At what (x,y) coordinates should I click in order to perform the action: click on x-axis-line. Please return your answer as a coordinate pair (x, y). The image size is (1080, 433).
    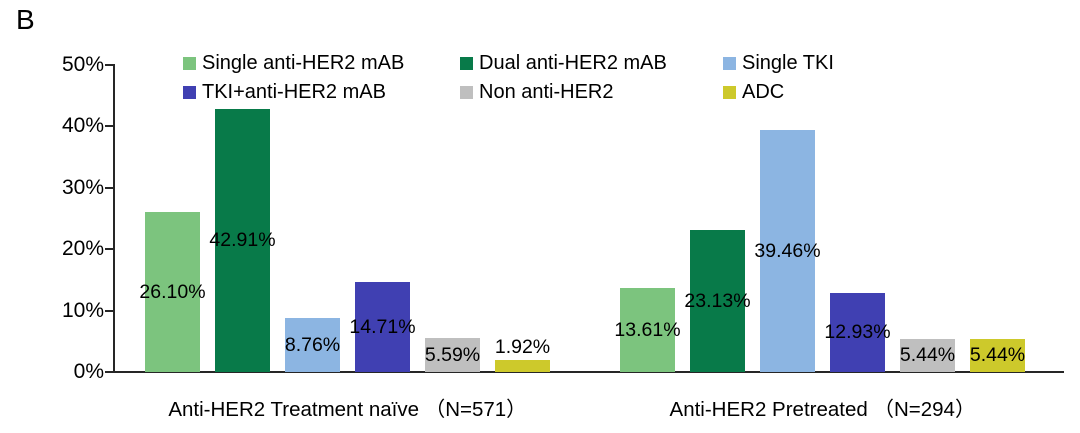
    Looking at the image, I should click on (588, 372).